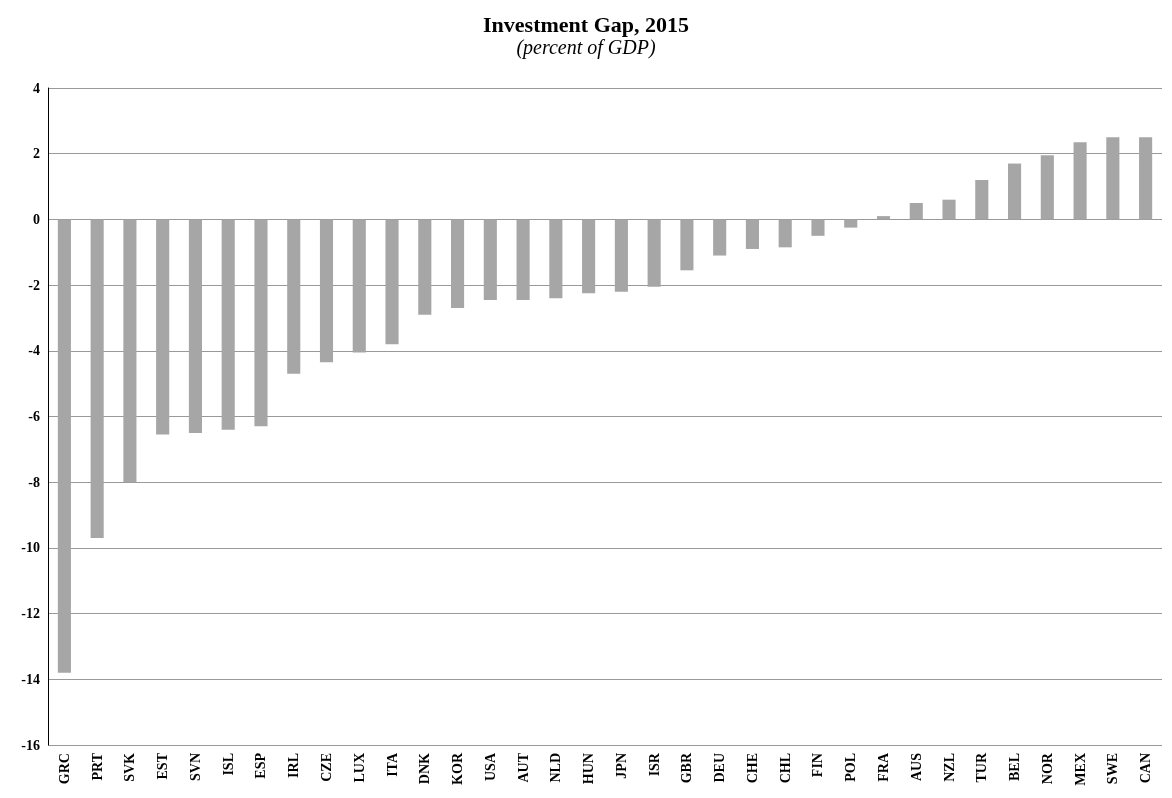 The width and height of the screenshot is (1172, 798). Describe the element at coordinates (916, 767) in the screenshot. I see `x-tick-label: AUS` at that location.